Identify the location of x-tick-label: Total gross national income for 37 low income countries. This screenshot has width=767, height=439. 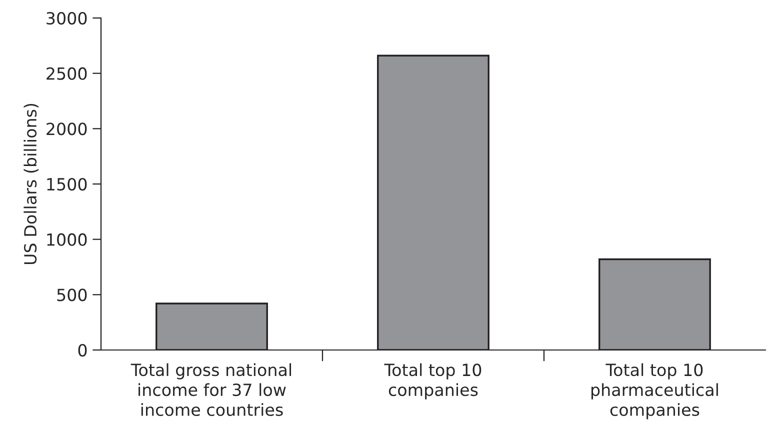
(211, 389).